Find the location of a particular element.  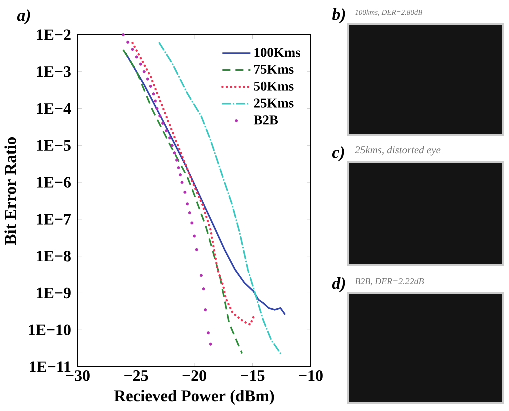

y-tick-label: 1E−2 is located at coordinates (54, 35).